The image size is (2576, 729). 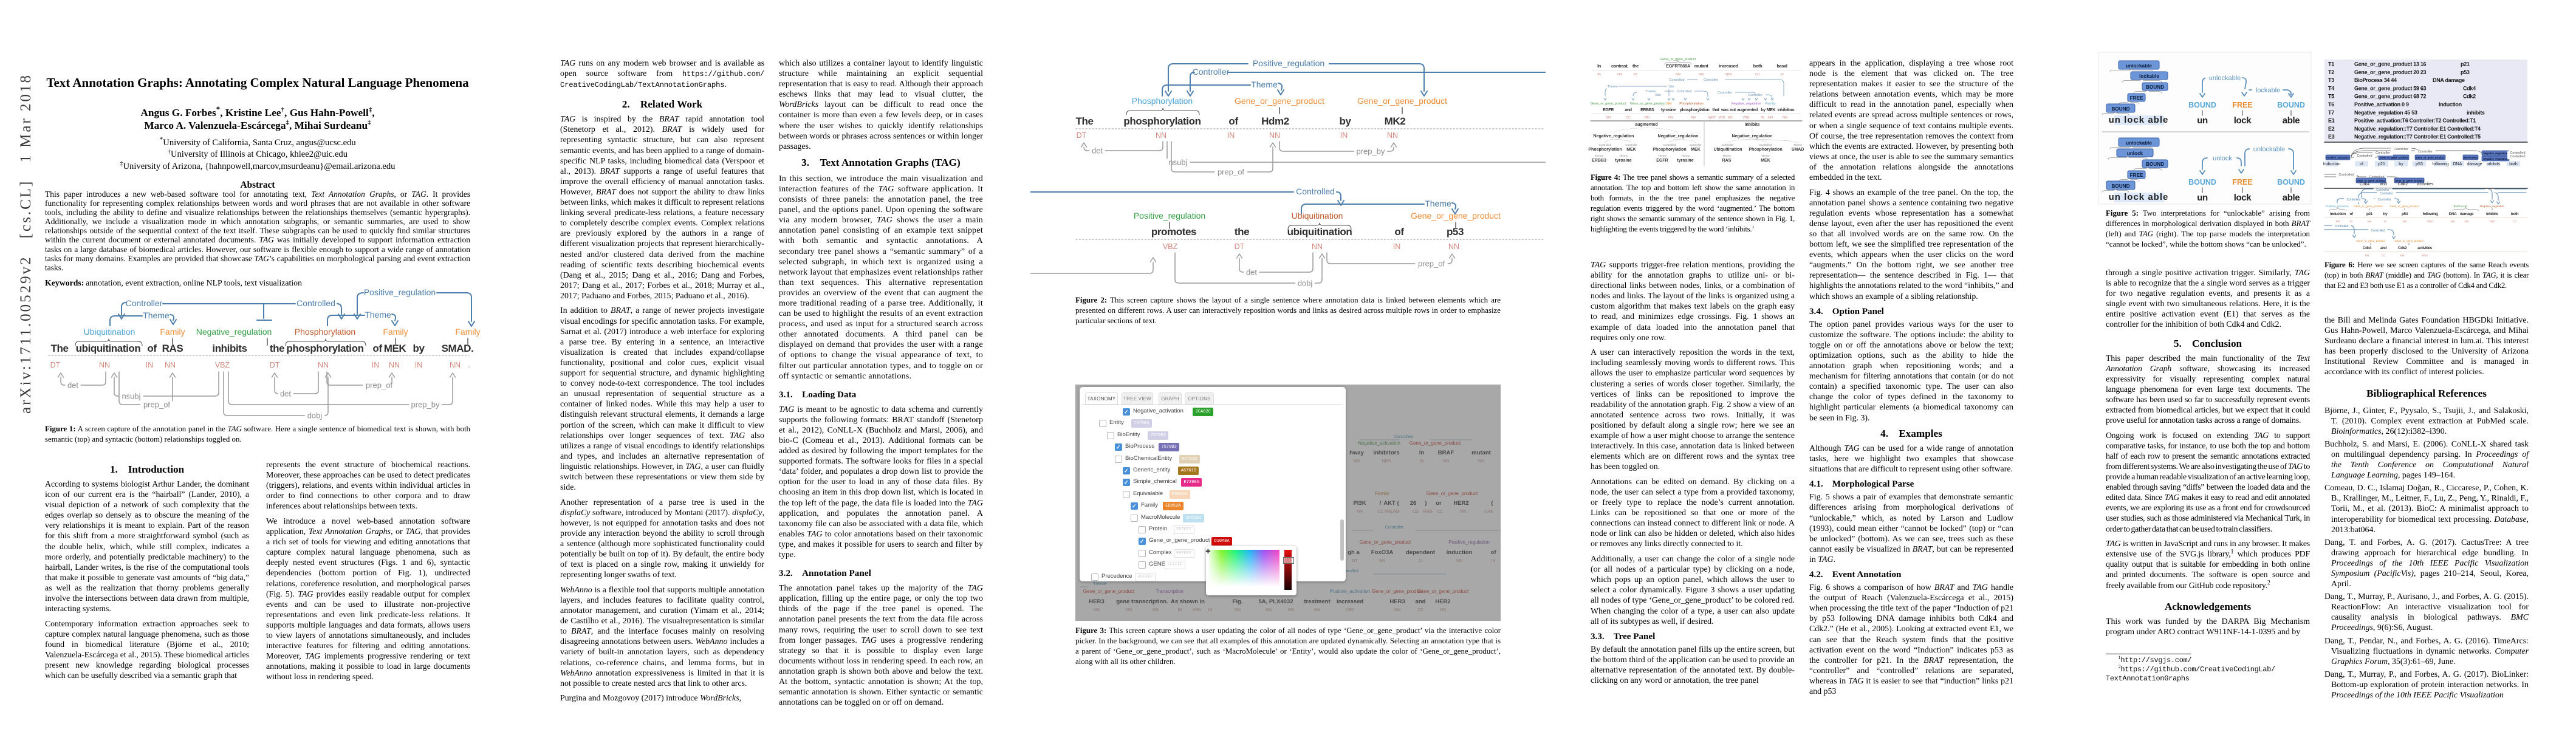 I want to click on svg-text: RAS, so click(x=172, y=349).